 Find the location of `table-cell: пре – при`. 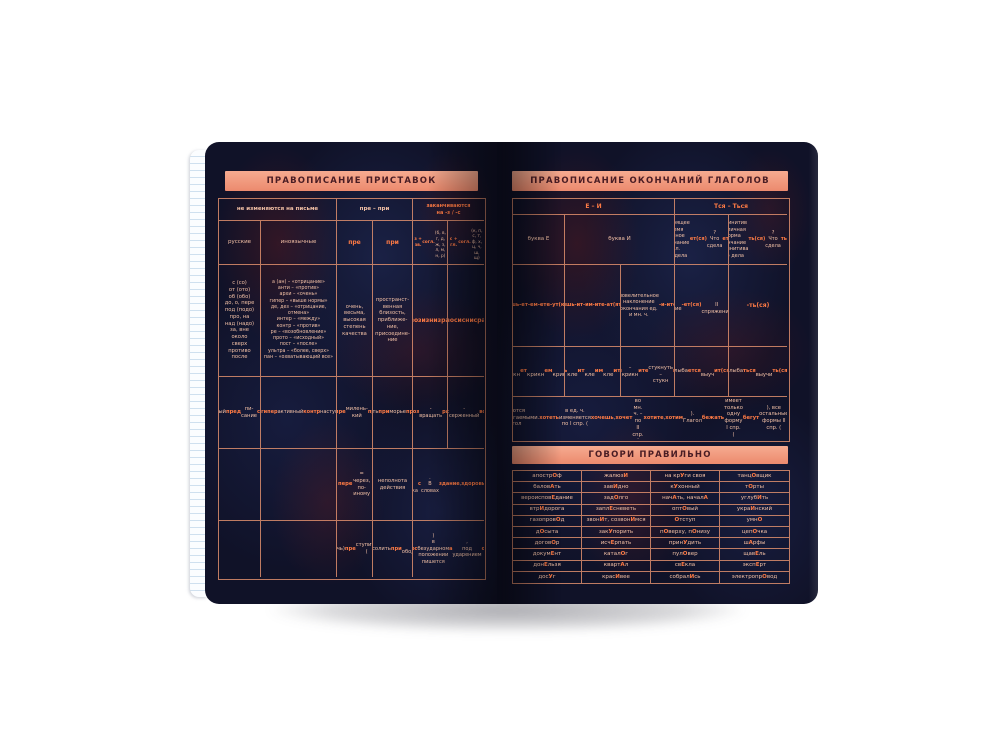

table-cell: пре – при is located at coordinates (375, 210).